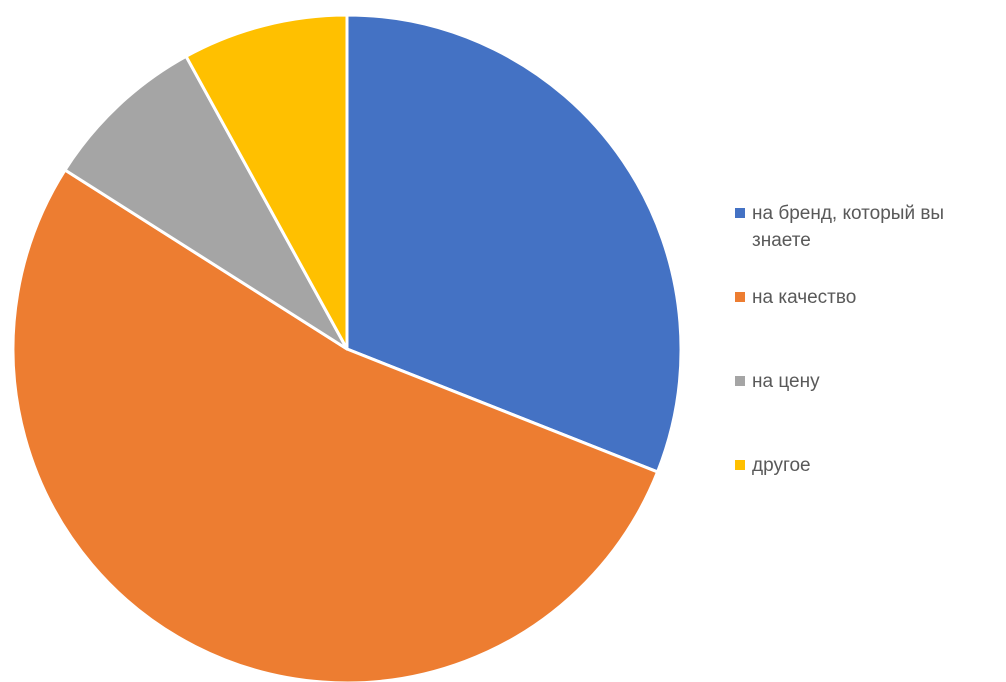 This screenshot has width=1006, height=682. Describe the element at coordinates (804, 297) in the screenshot. I see `legend-label-quality: на качество` at that location.